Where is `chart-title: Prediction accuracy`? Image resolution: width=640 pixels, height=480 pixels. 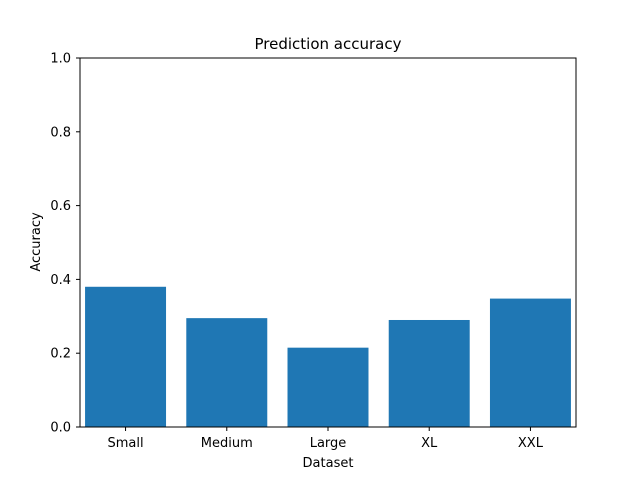 chart-title: Prediction accuracy is located at coordinates (328, 44).